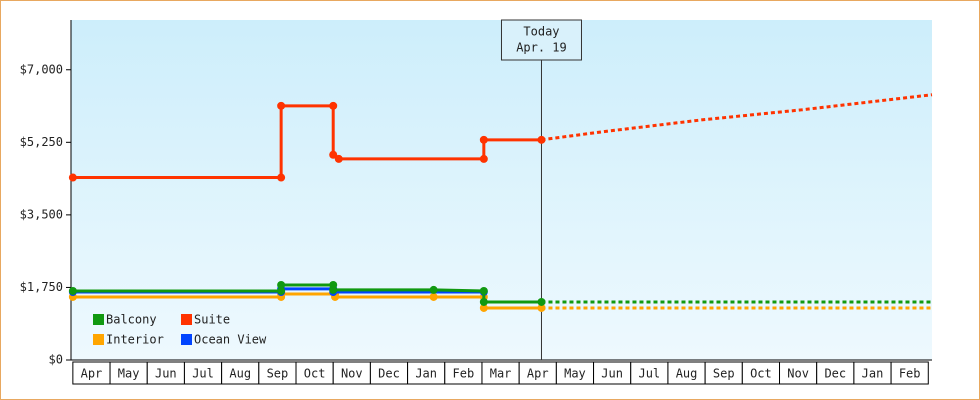  Describe the element at coordinates (131, 320) in the screenshot. I see `legend-label: Balcony` at that location.